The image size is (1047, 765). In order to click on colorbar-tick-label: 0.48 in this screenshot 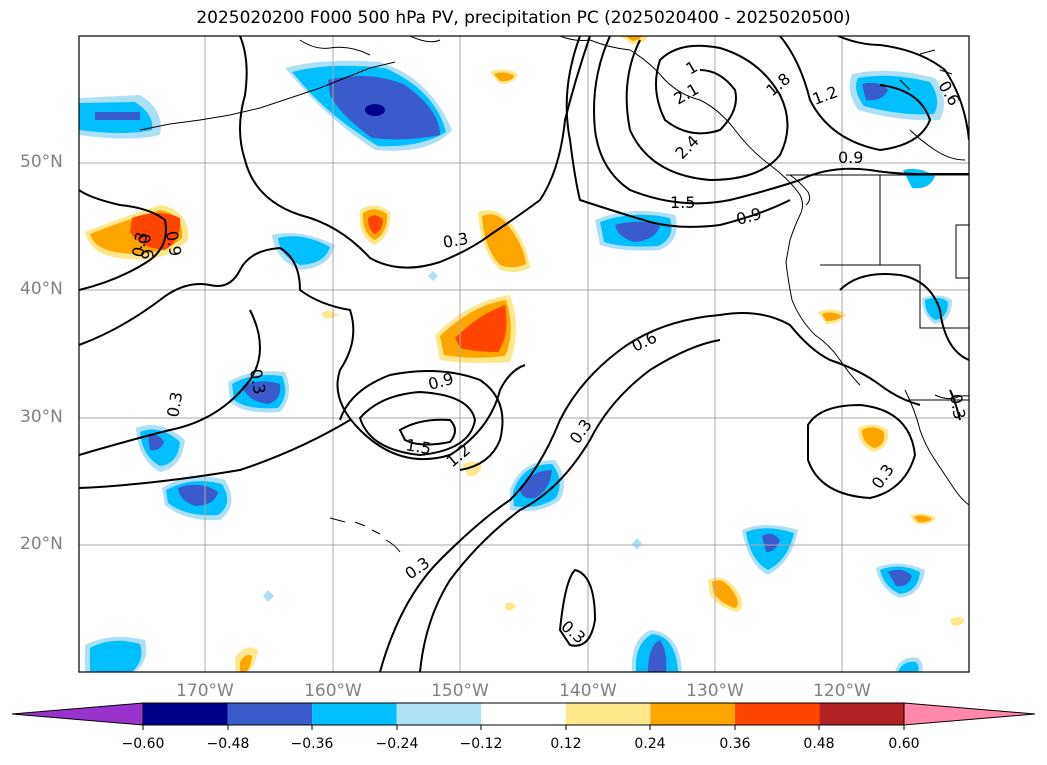, I will do `click(819, 744)`.